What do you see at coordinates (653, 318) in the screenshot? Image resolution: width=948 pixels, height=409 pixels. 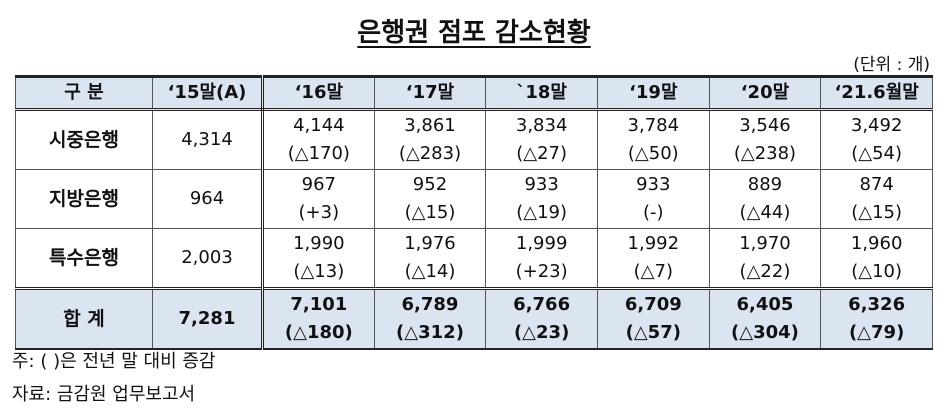 I see `cell: 6,709 (△57)` at bounding box center [653, 318].